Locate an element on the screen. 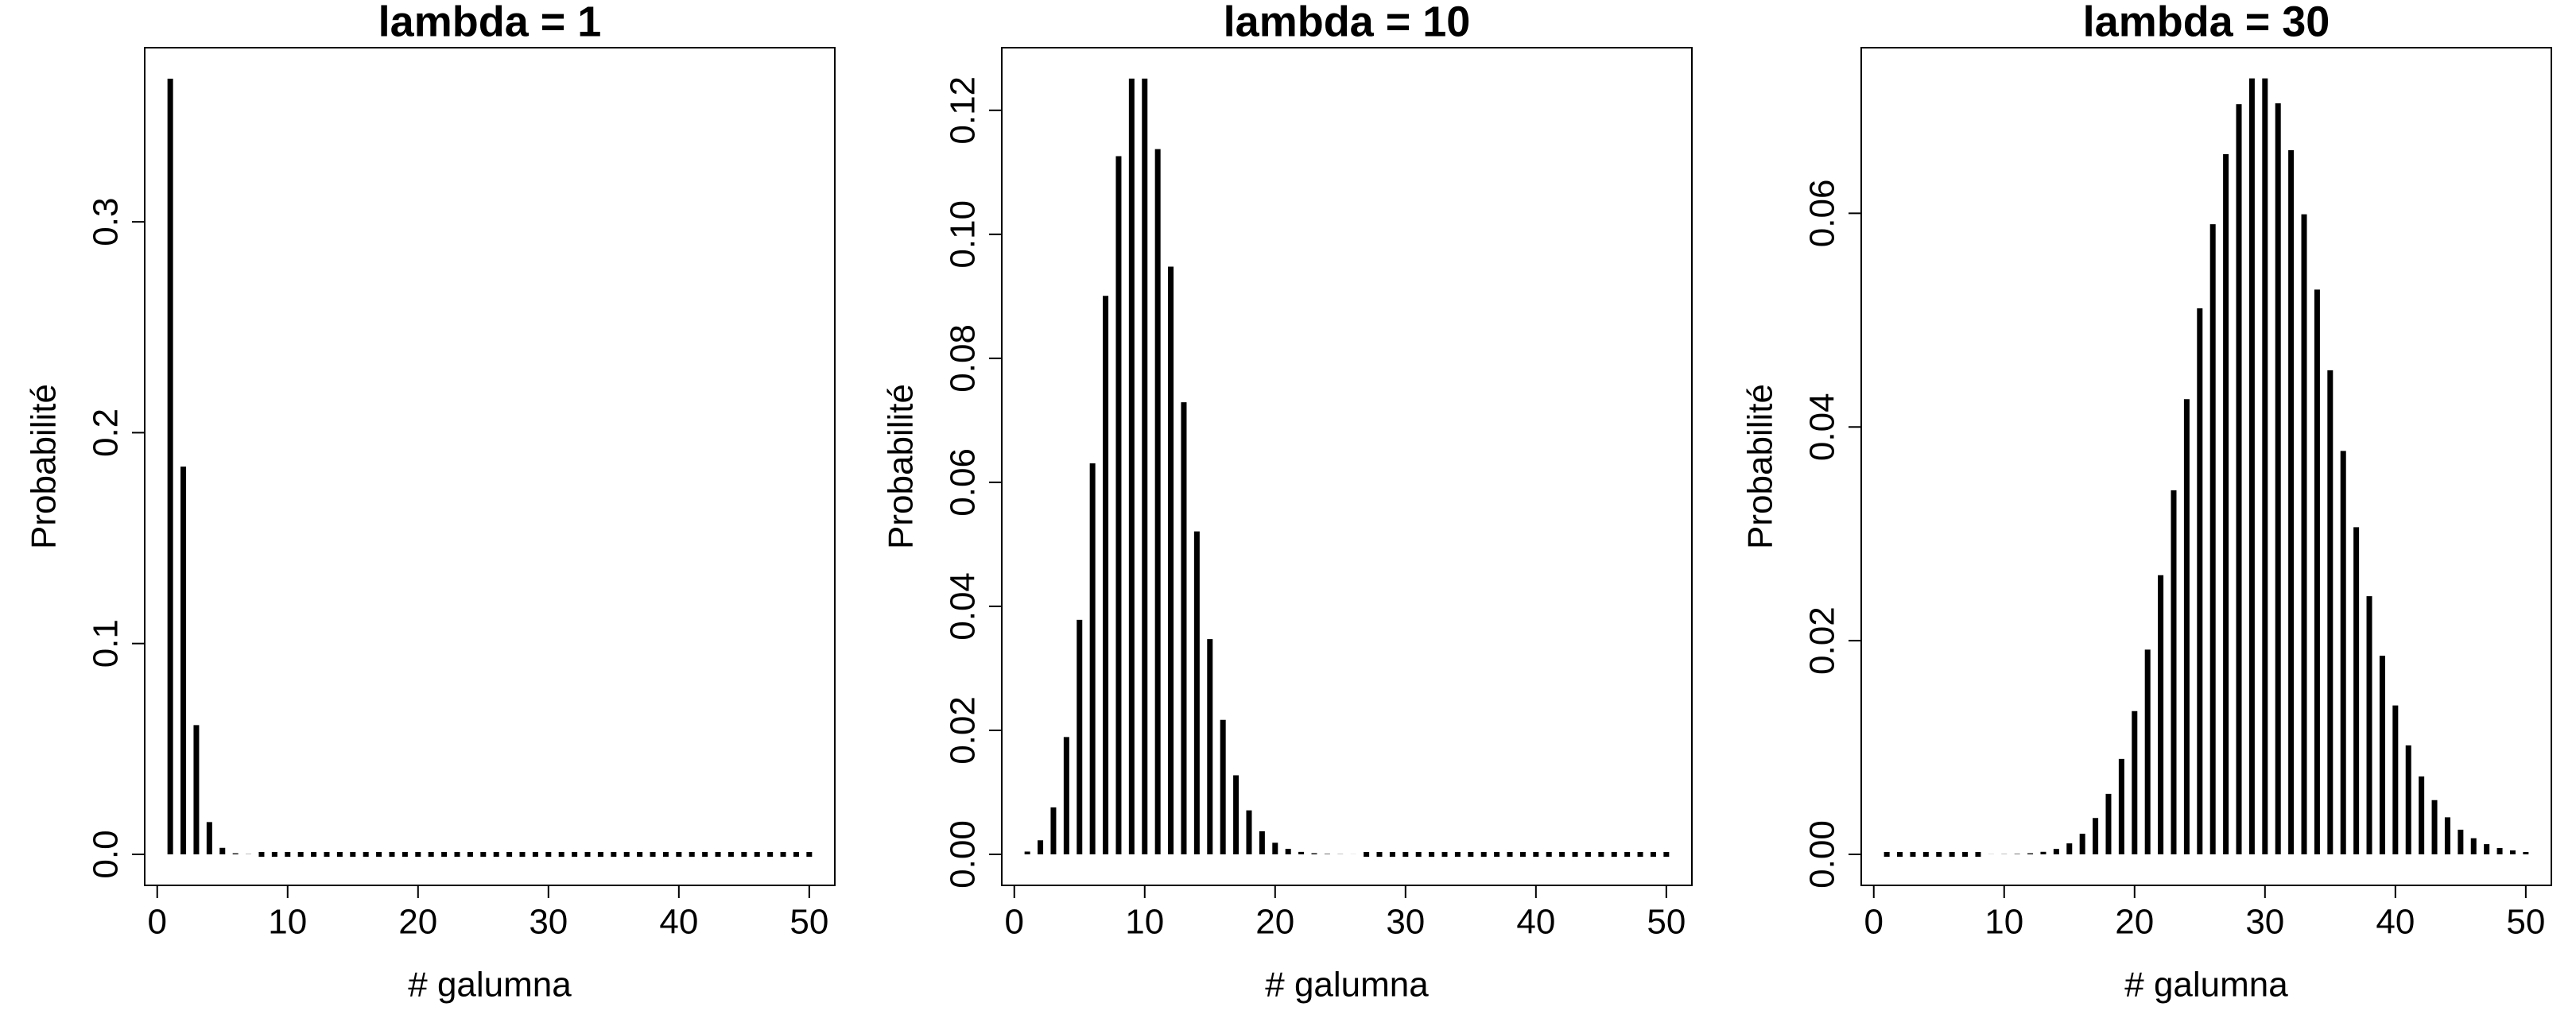 The height and width of the screenshot is (1030, 2576). y-tick-label: 0.12 is located at coordinates (963, 110).